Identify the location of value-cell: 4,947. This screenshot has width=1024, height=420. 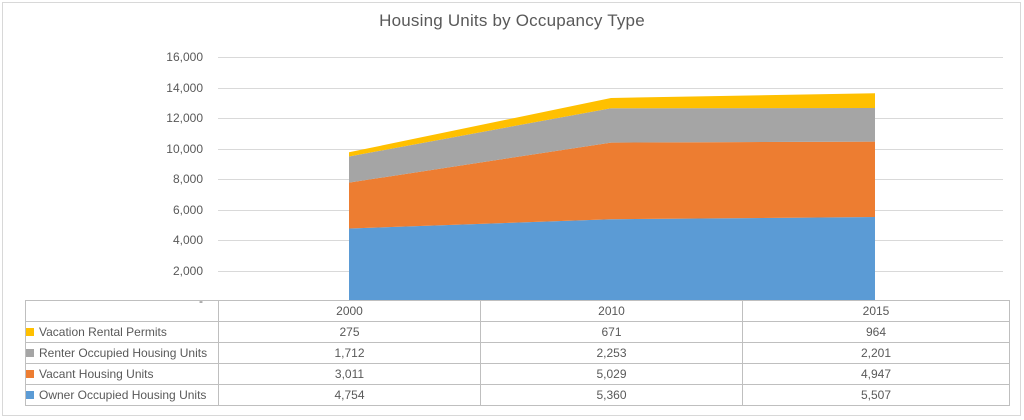
(876, 374).